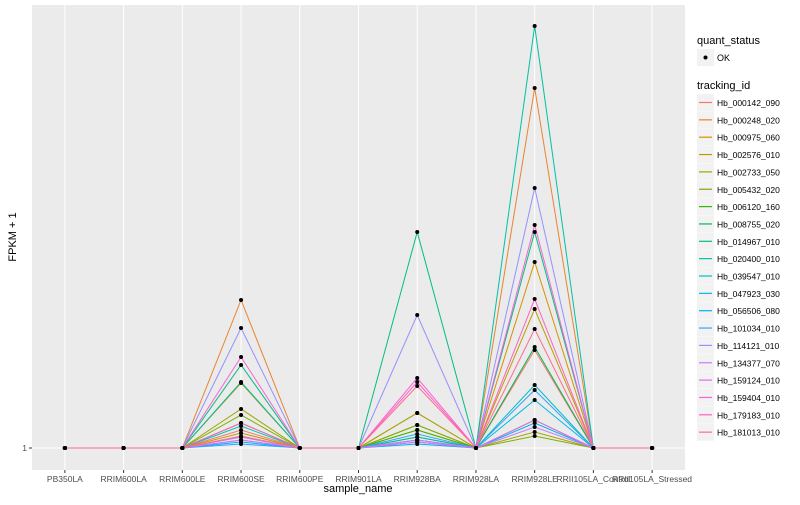 This screenshot has width=800, height=505. I want to click on x-tick-label: RRIM928BA, so click(418, 479).